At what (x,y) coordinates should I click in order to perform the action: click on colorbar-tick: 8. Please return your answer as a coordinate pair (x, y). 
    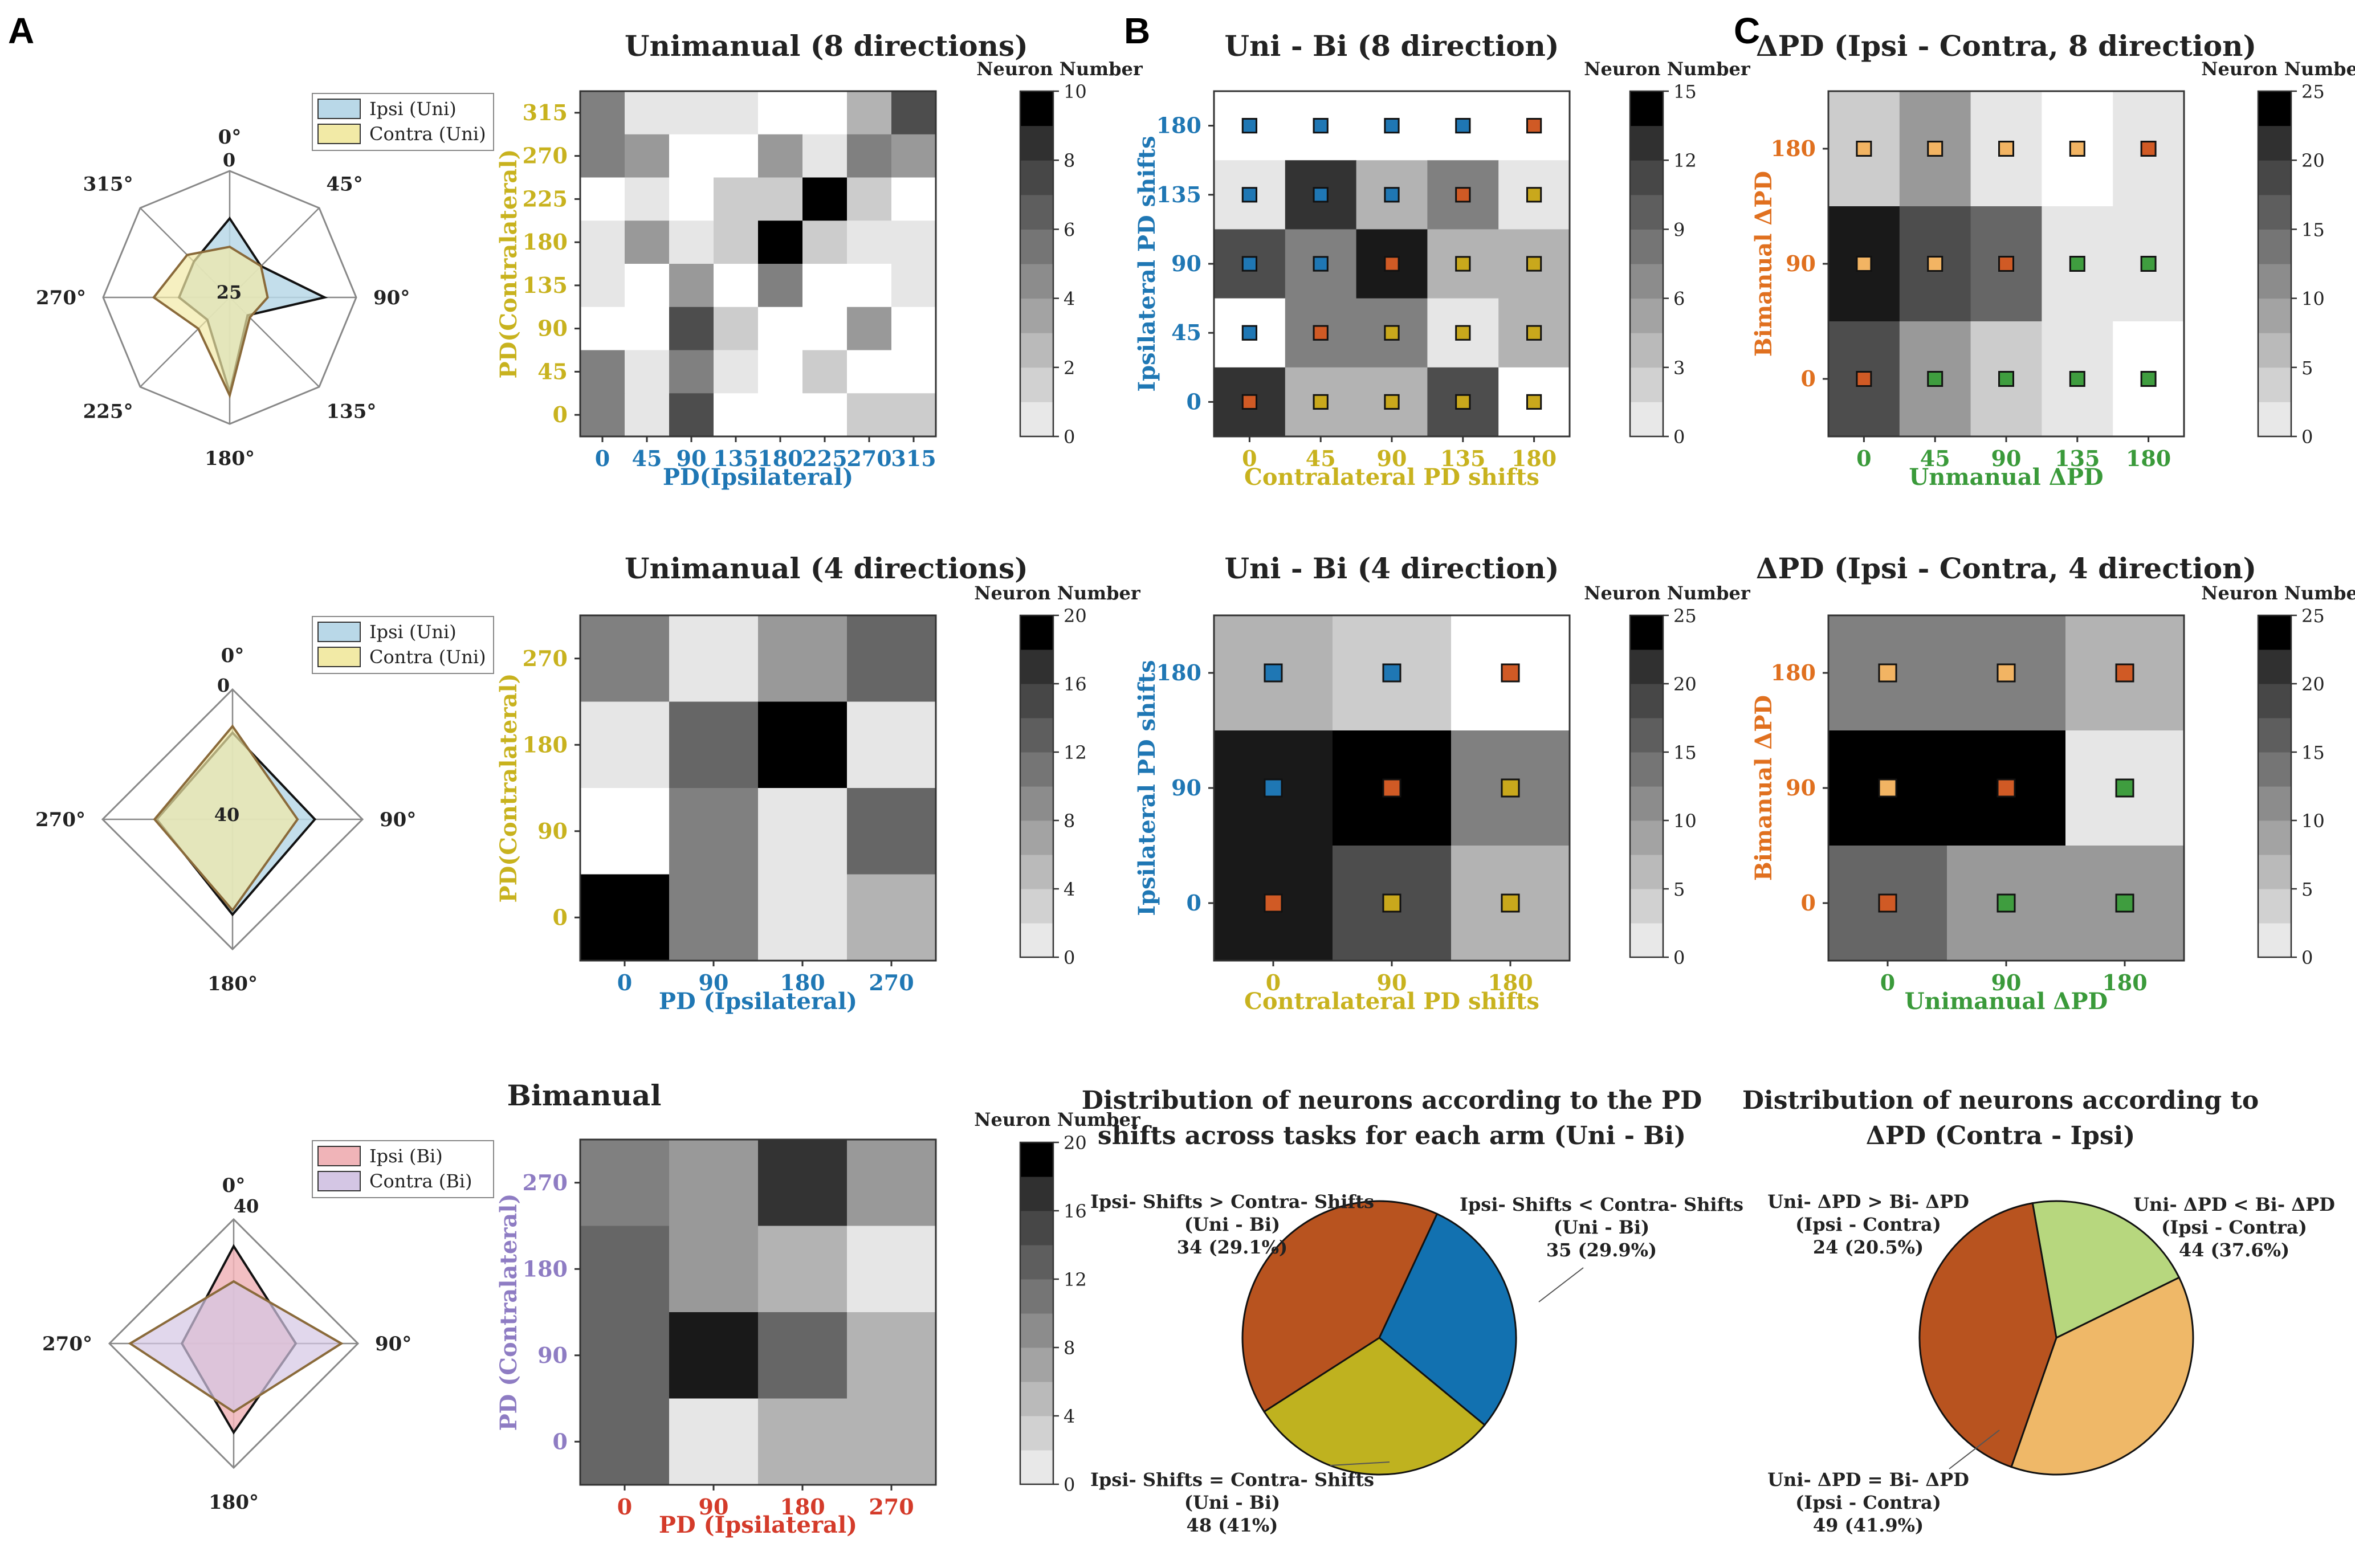
    Looking at the image, I should click on (1069, 161).